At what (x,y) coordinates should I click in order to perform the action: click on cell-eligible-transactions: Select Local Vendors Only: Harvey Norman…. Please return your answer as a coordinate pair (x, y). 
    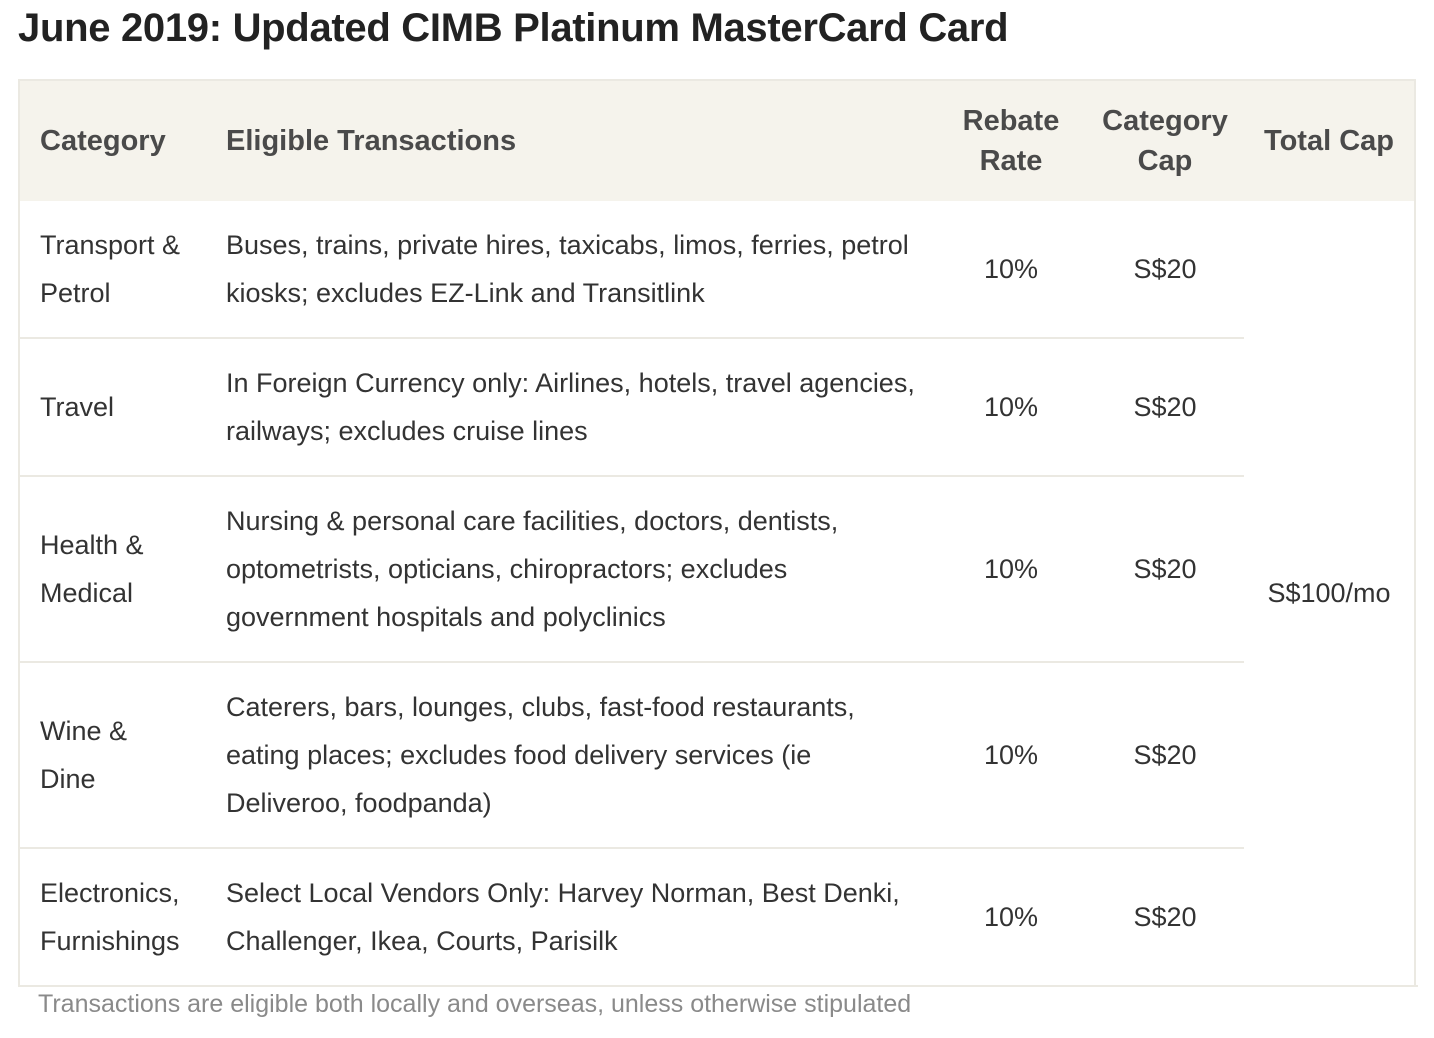
    Looking at the image, I should click on (563, 917).